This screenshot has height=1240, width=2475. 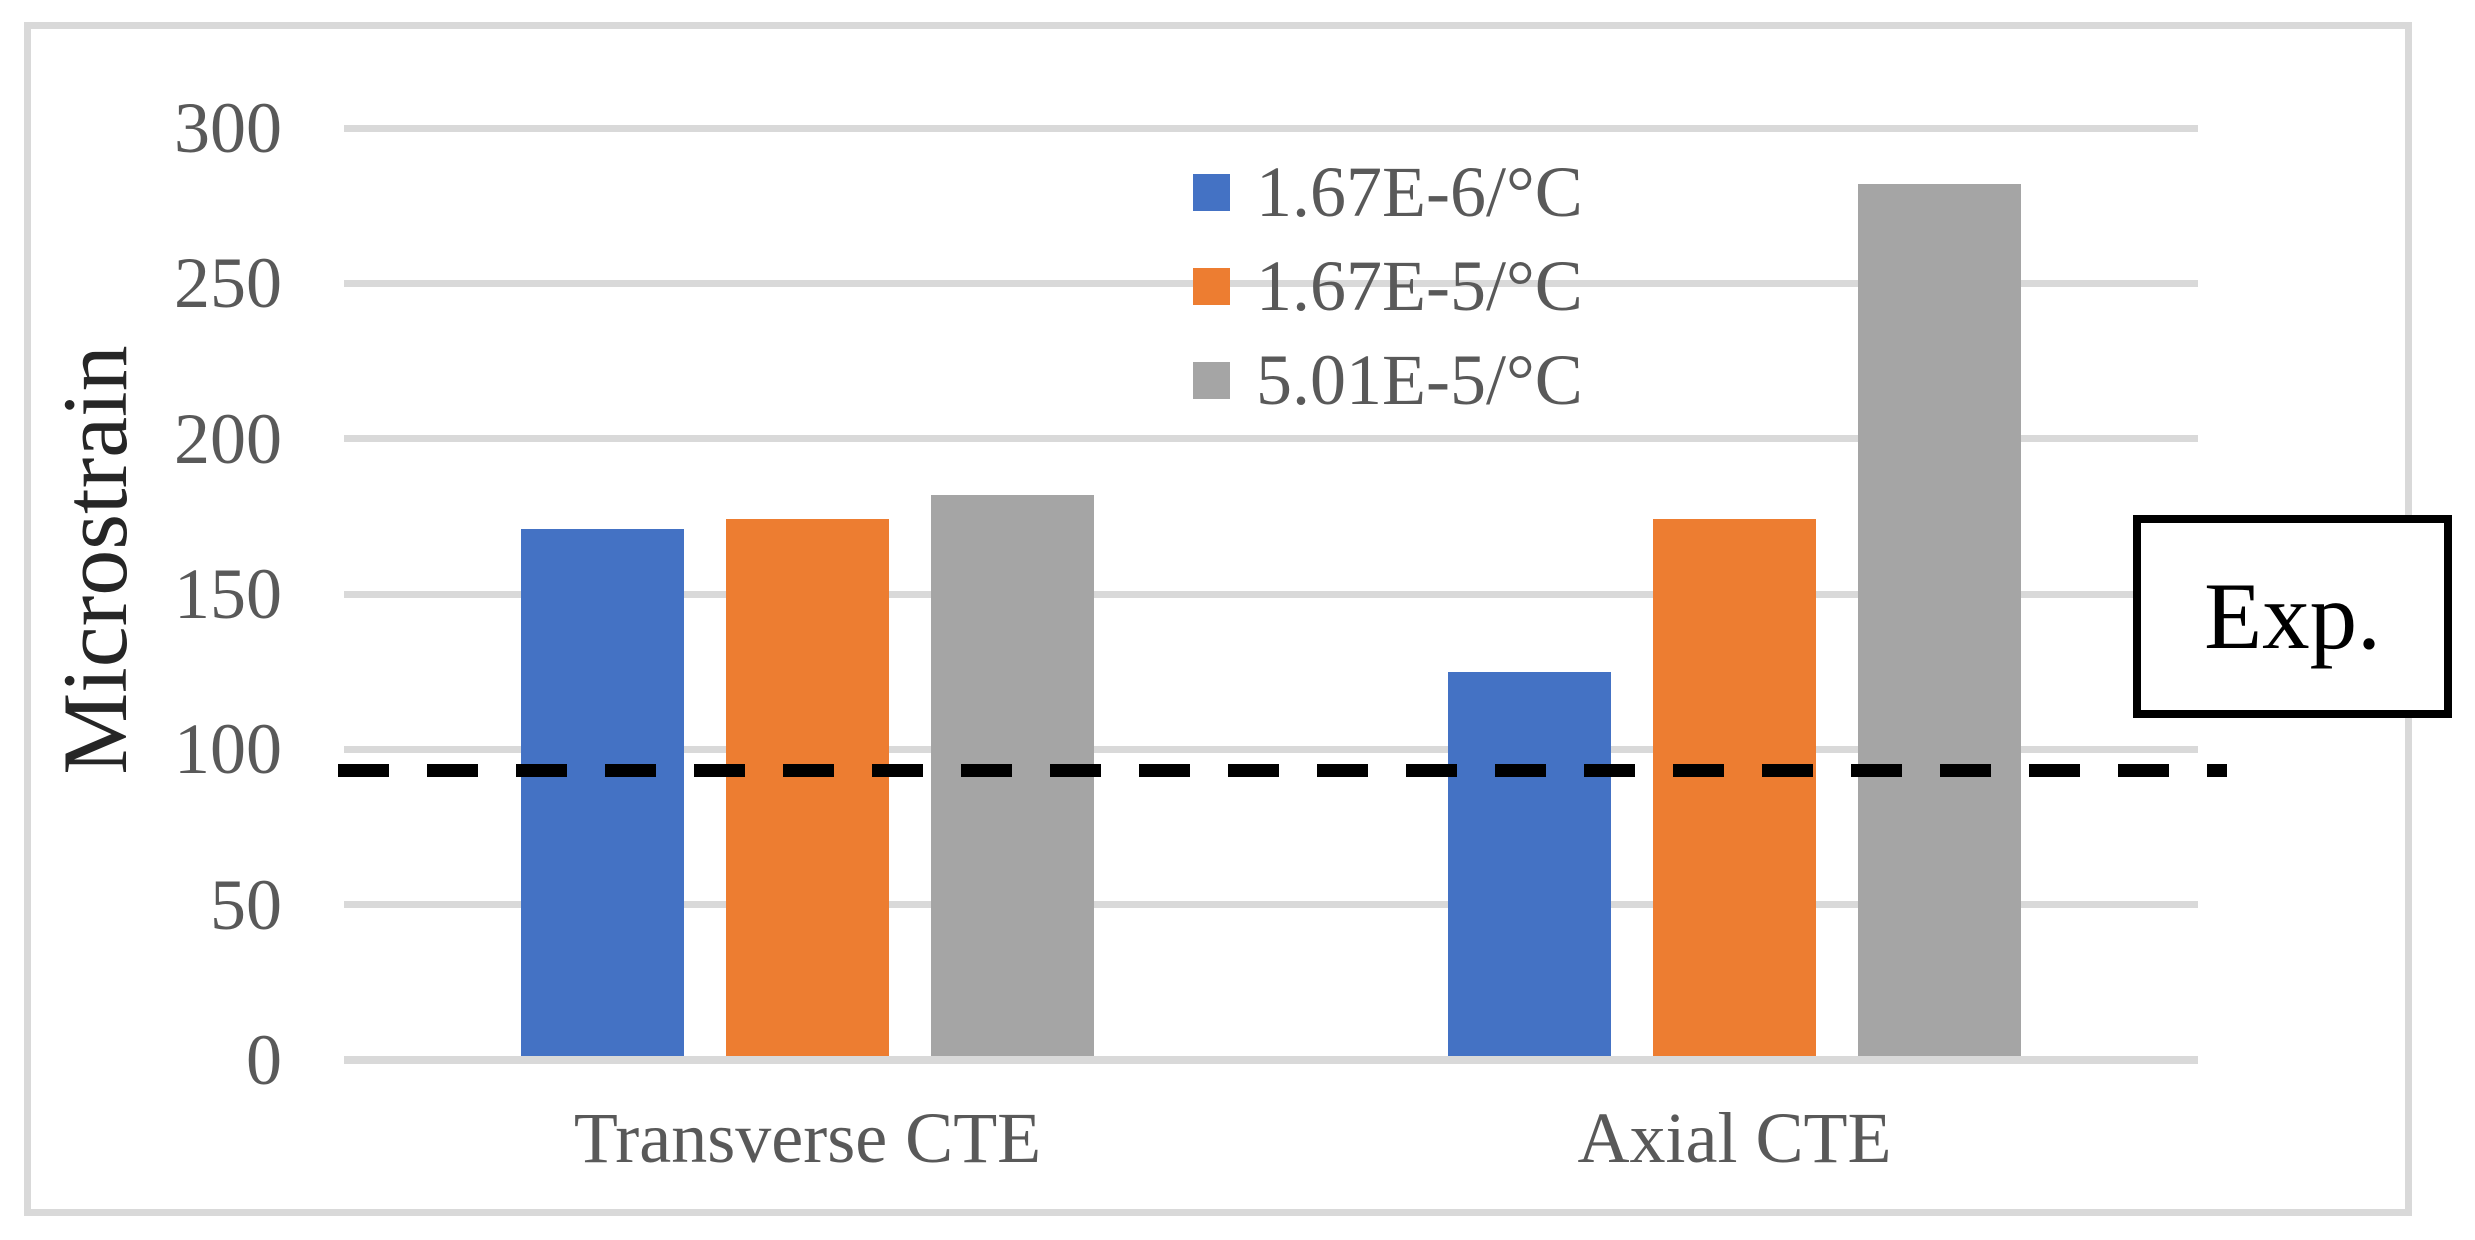 I want to click on x-category-label: Transverse CTE, so click(x=807, y=1138).